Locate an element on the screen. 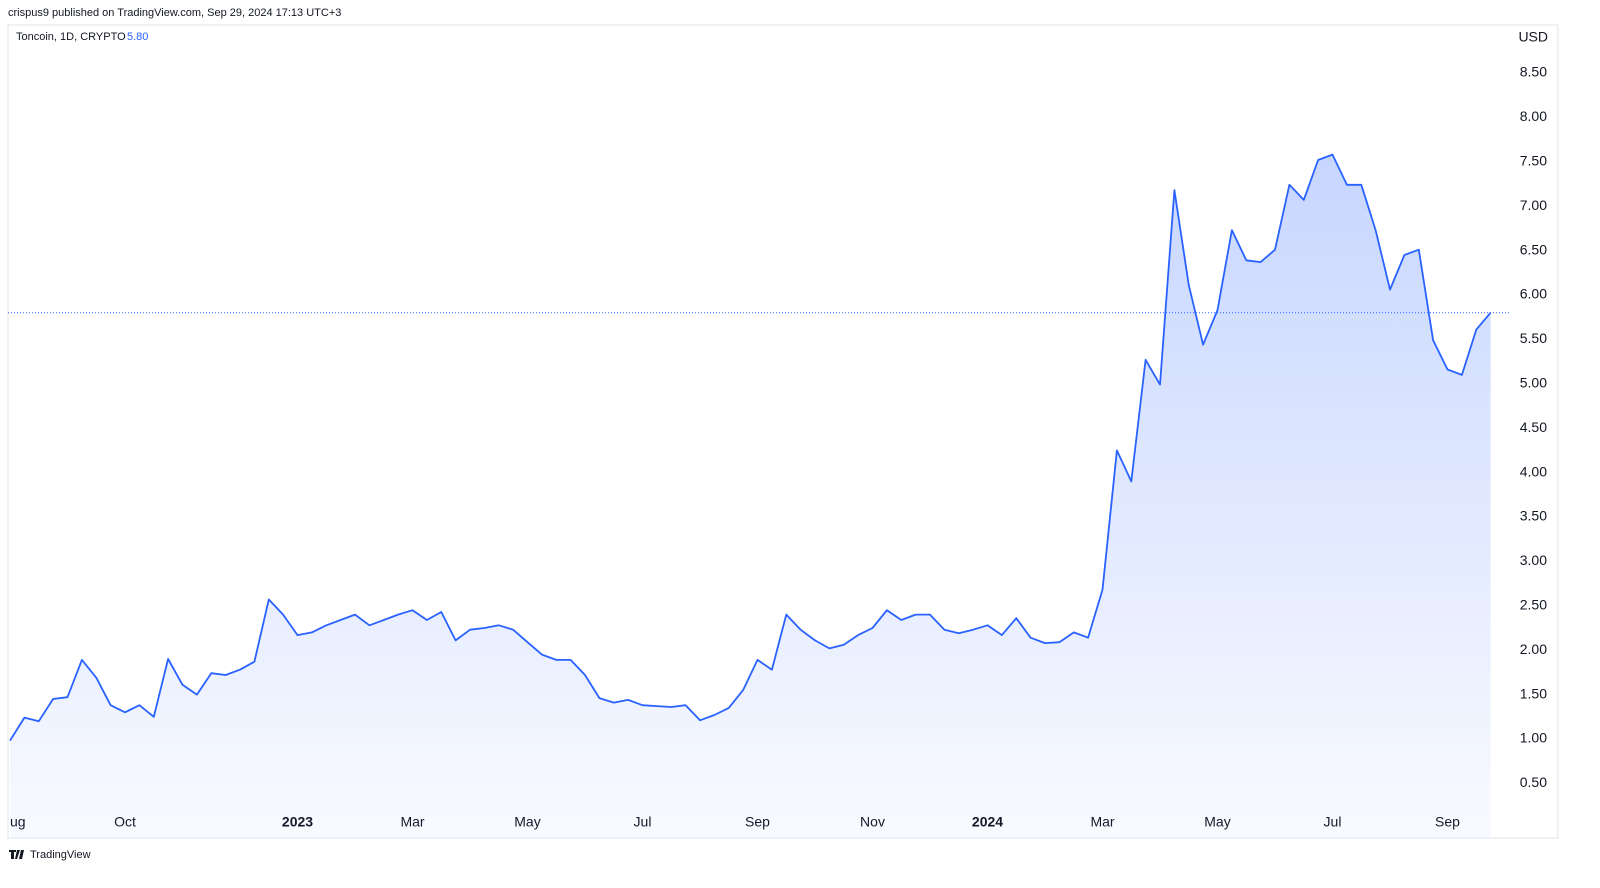 Image resolution: width=1600 pixels, height=888 pixels. y-tick-label: 2.00 is located at coordinates (1533, 649).